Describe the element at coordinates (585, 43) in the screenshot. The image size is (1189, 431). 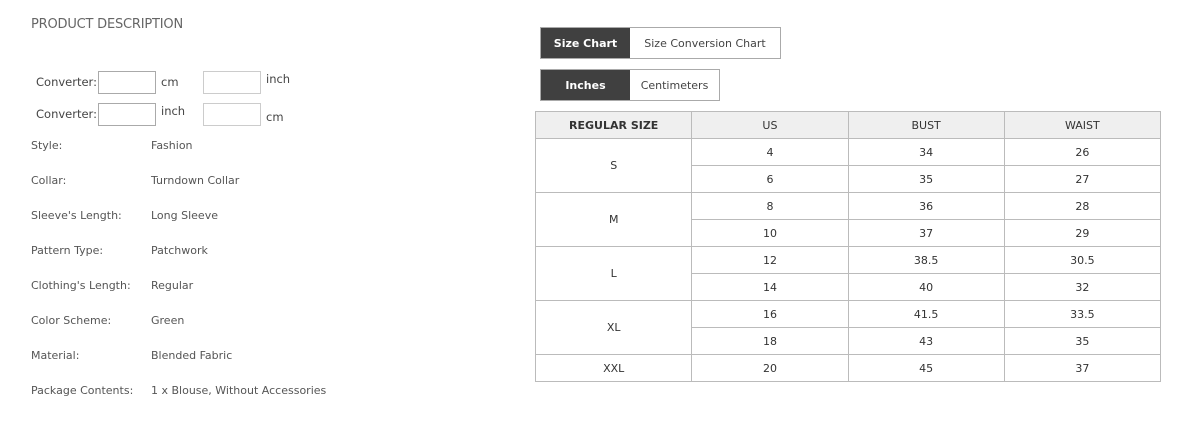
I see `tab-size-chart: Size Chart` at that location.